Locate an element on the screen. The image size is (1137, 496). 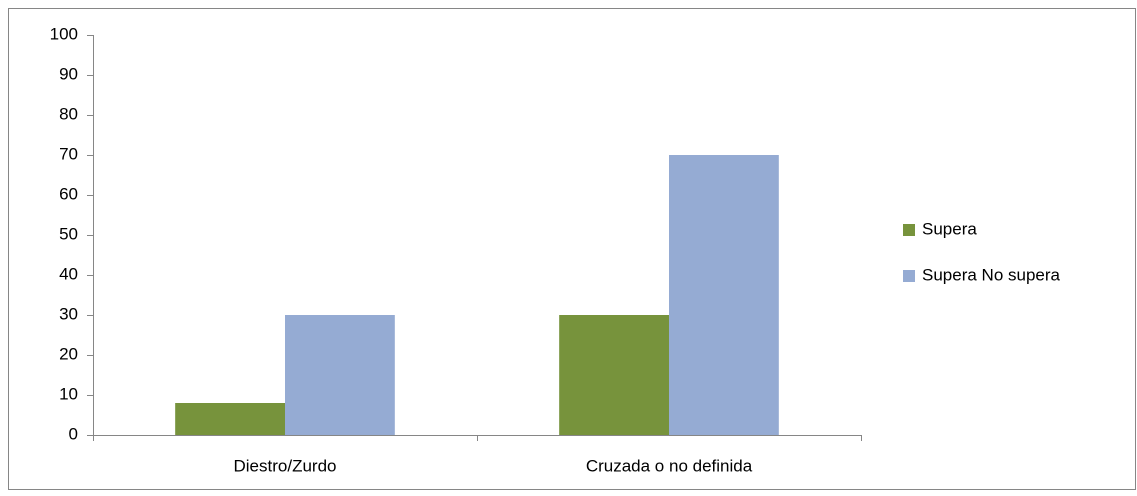
y-tick-label: 10 is located at coordinates (68, 393).